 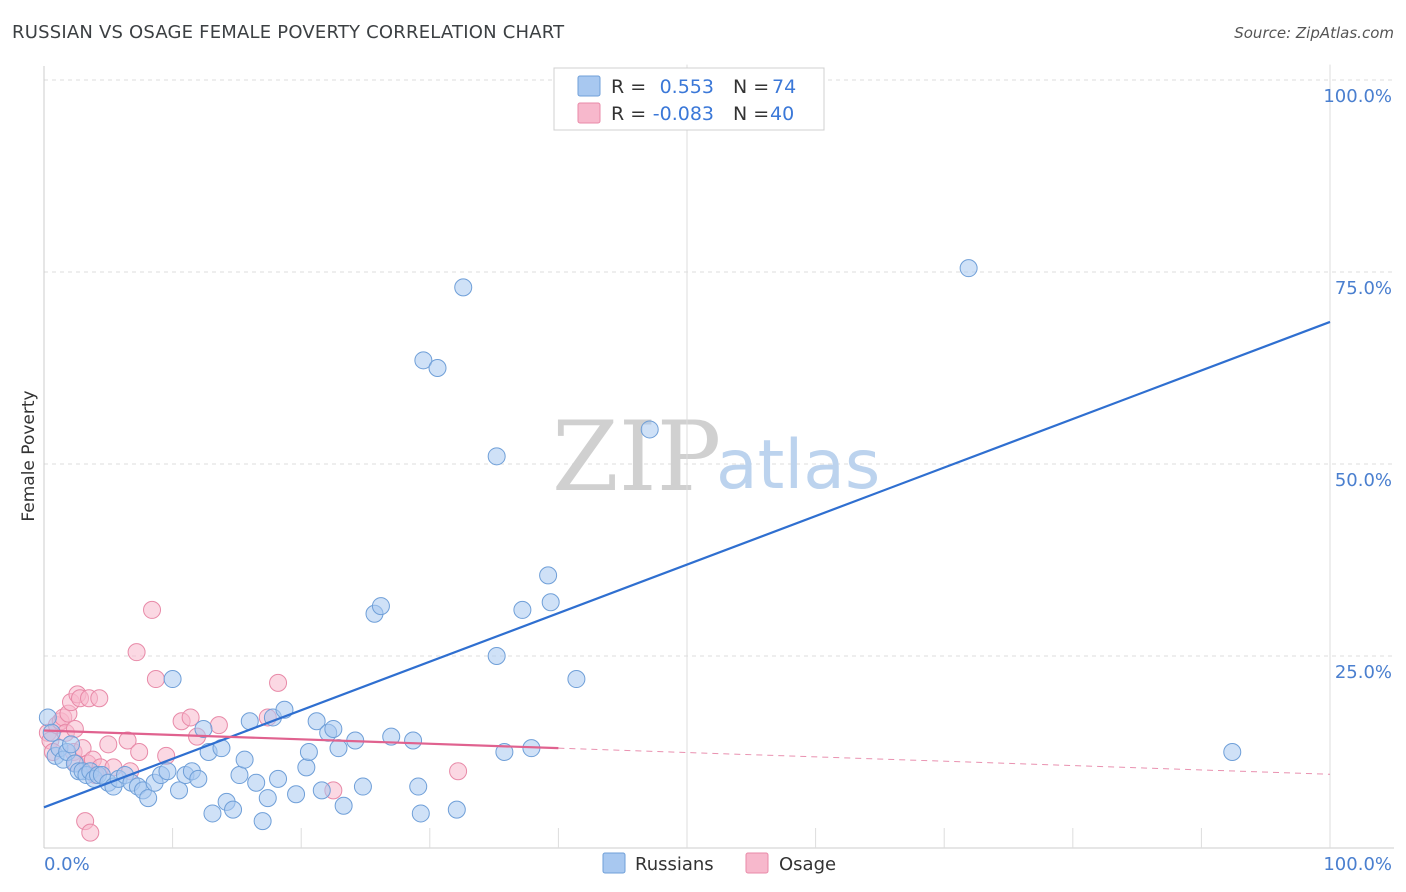 What do you see at coordinates (67, 864) in the screenshot?
I see `x-tick-label: 0.0%` at bounding box center [67, 864].